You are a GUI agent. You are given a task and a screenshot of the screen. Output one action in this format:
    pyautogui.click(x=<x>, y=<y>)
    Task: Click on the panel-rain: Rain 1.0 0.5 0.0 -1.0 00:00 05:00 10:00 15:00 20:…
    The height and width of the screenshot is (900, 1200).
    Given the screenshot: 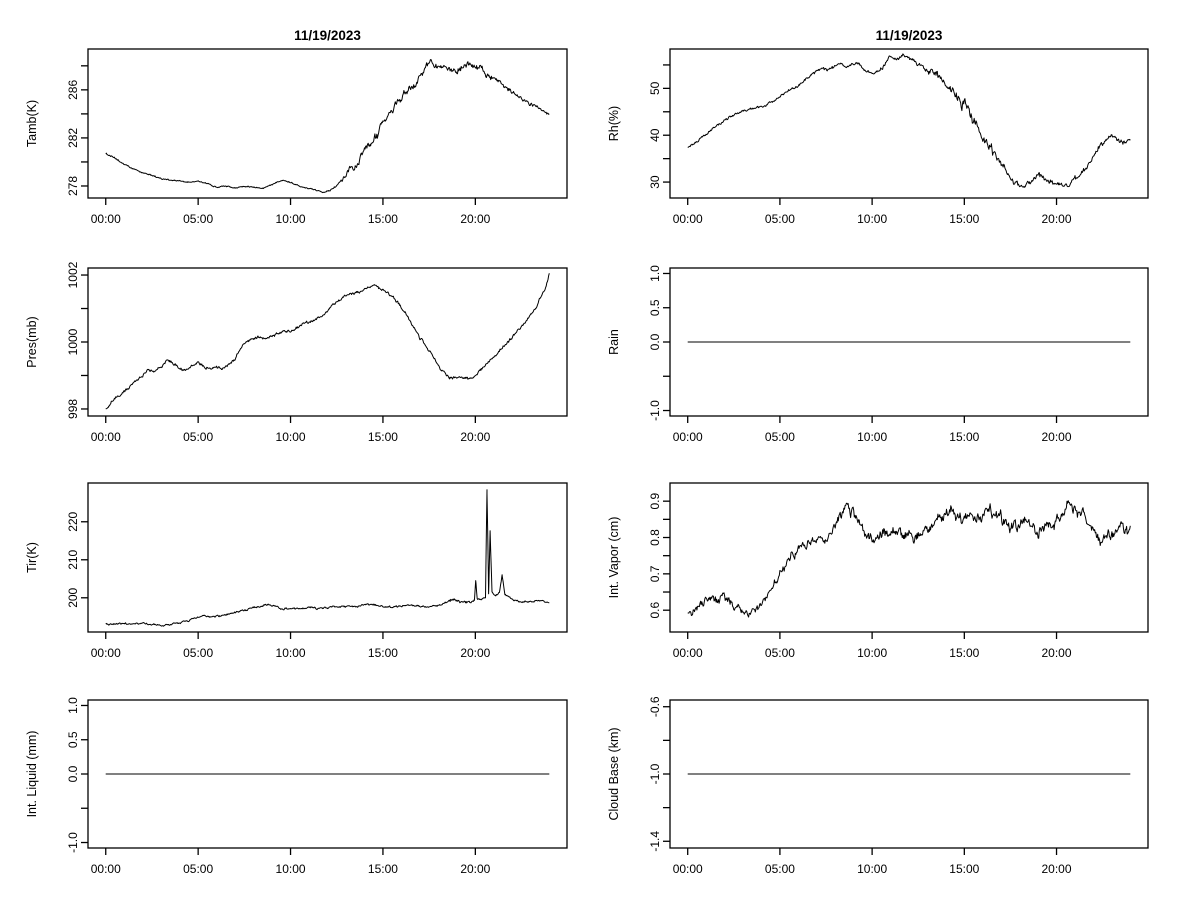 What is the action you would take?
    pyautogui.click(x=878, y=354)
    